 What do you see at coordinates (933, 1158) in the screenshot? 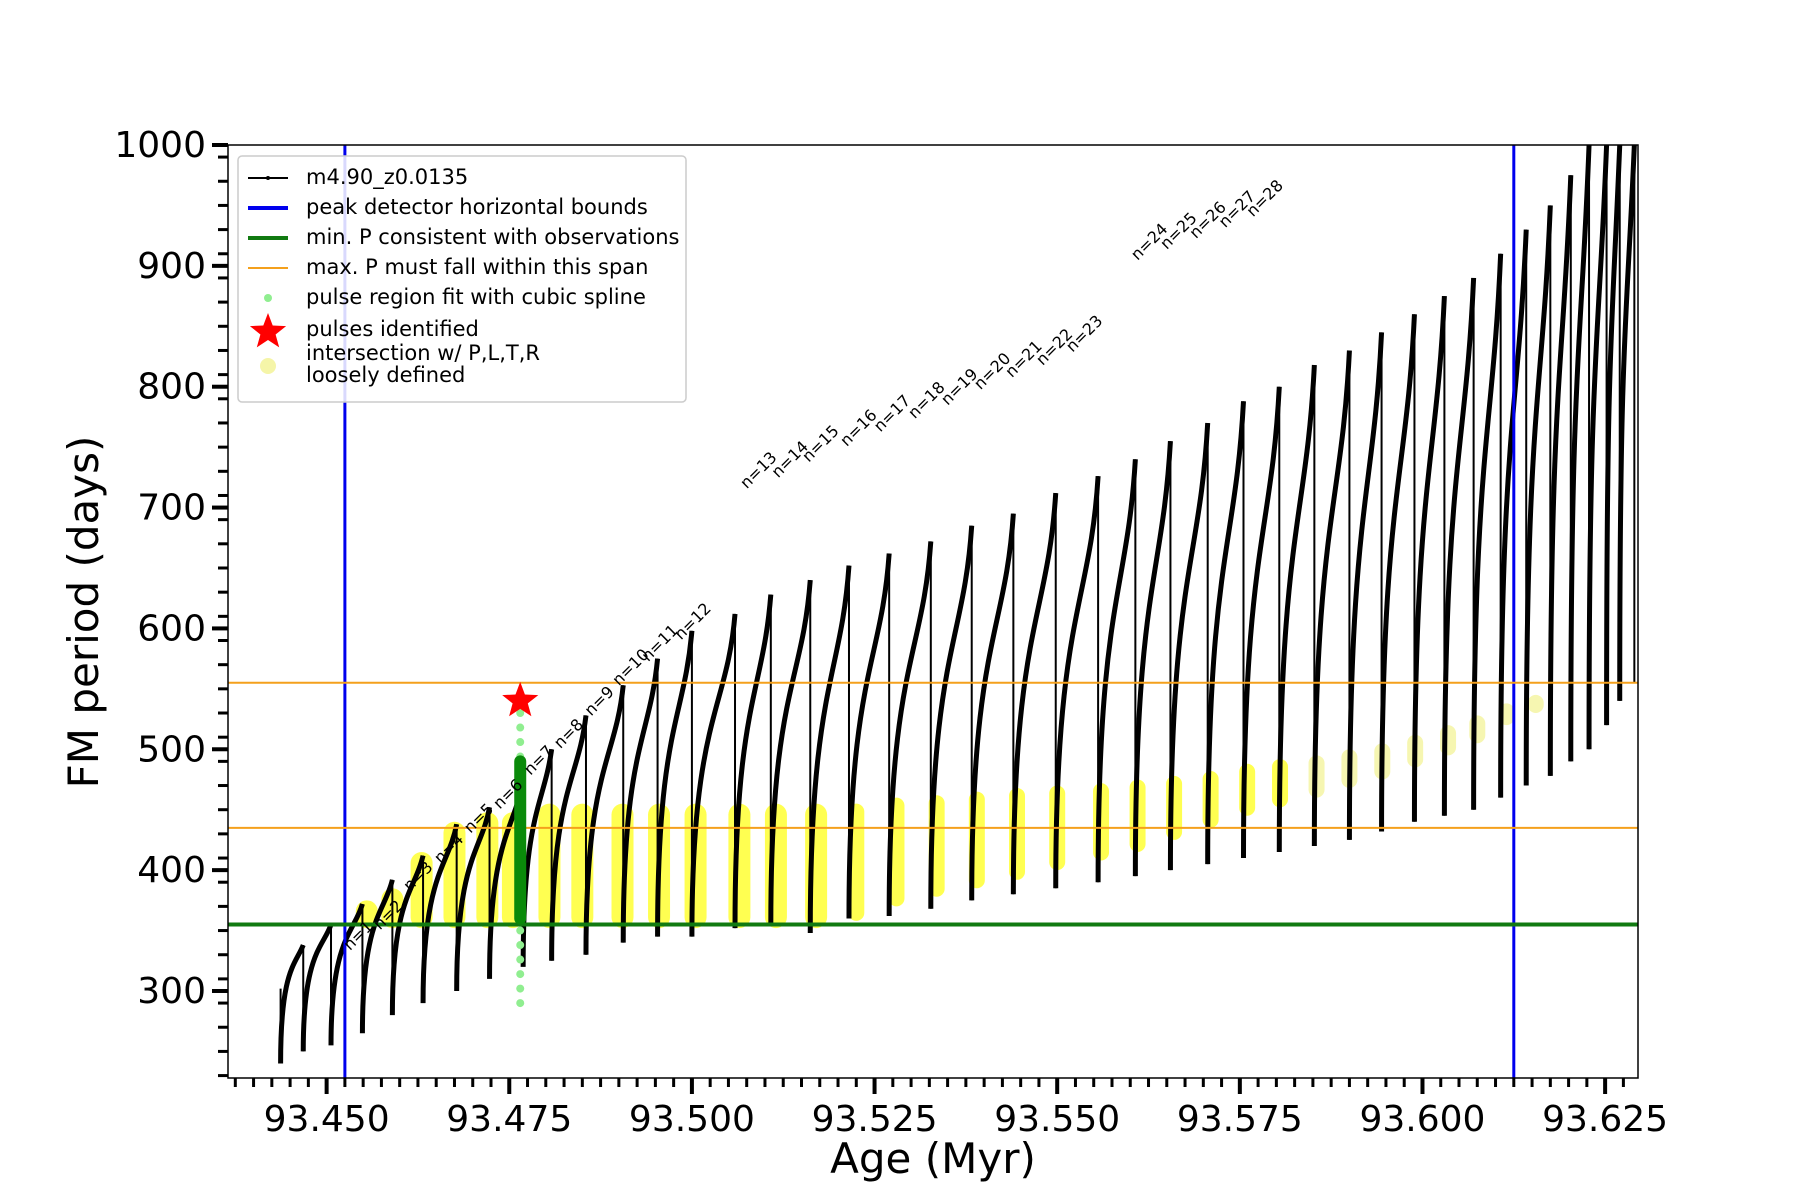
I see `x-axis-label: Age (Myr)` at bounding box center [933, 1158].